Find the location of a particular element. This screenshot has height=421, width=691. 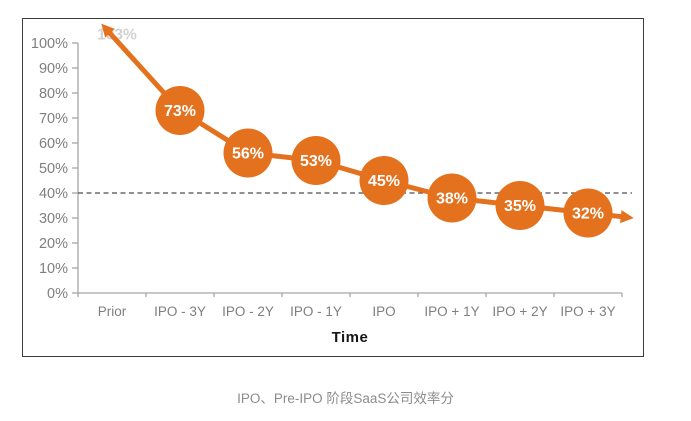

data-point-label: 73% is located at coordinates (180, 111).